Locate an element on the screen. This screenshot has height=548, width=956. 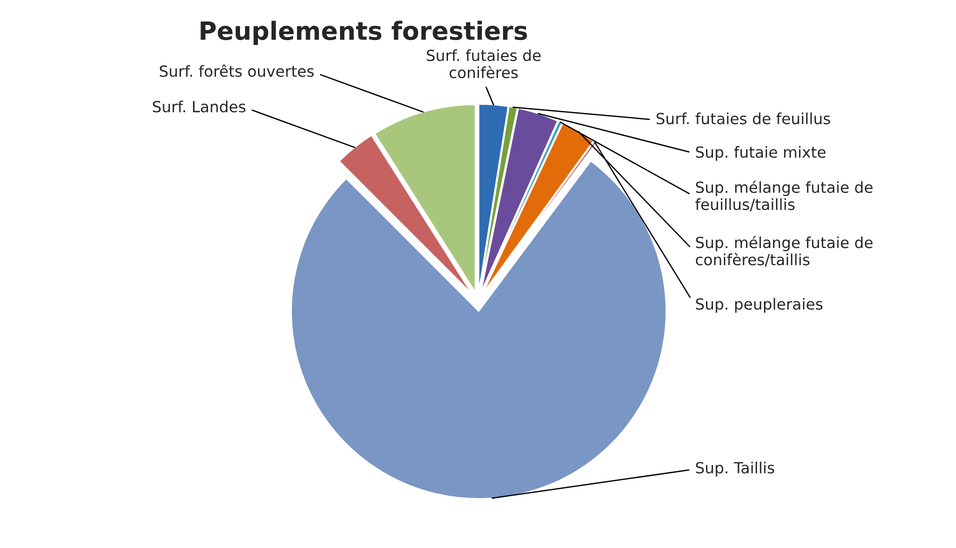
slice-label: Sup. mélange futaie de feuillus/taillis is located at coordinates (784, 196).